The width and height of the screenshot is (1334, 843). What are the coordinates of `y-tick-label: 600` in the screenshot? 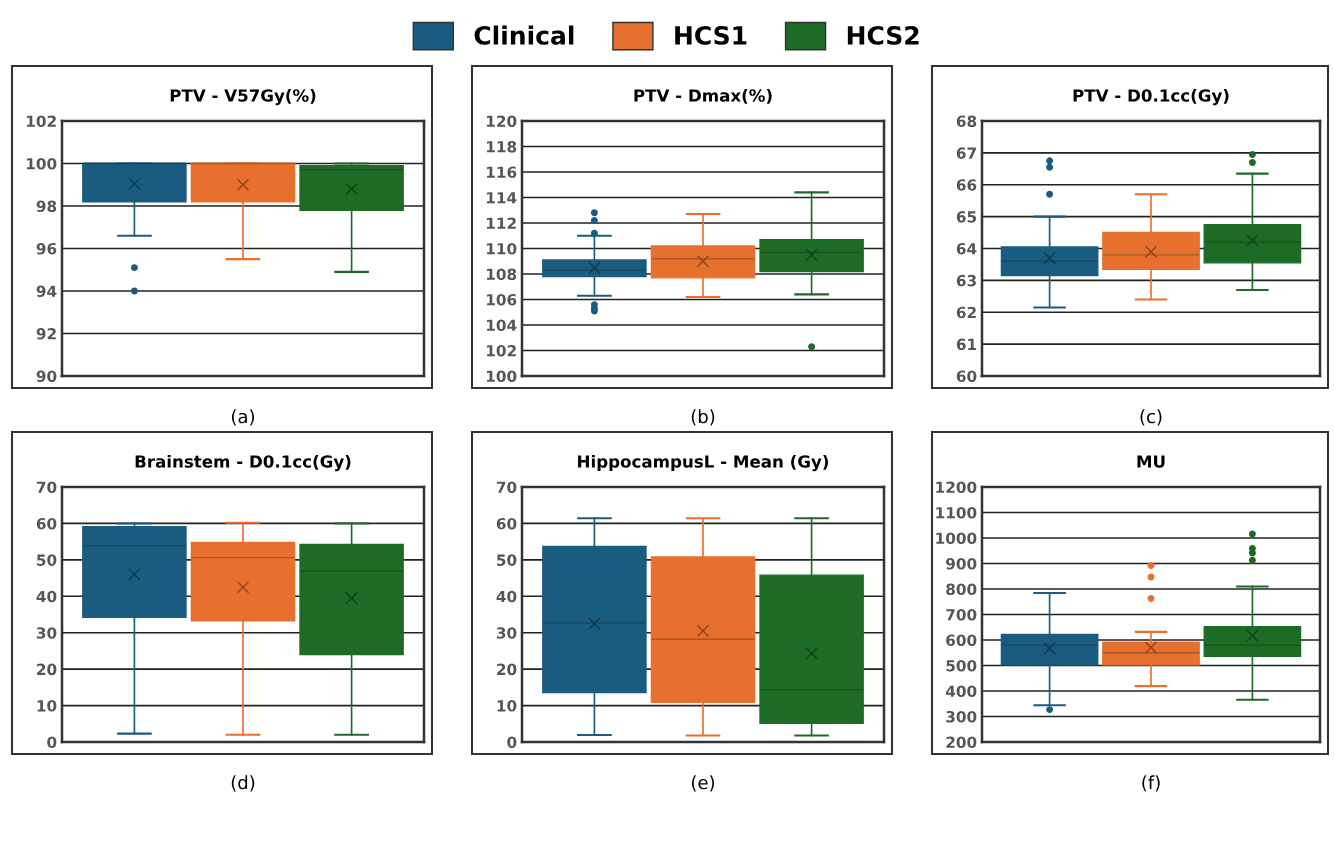 It's located at (961, 640).